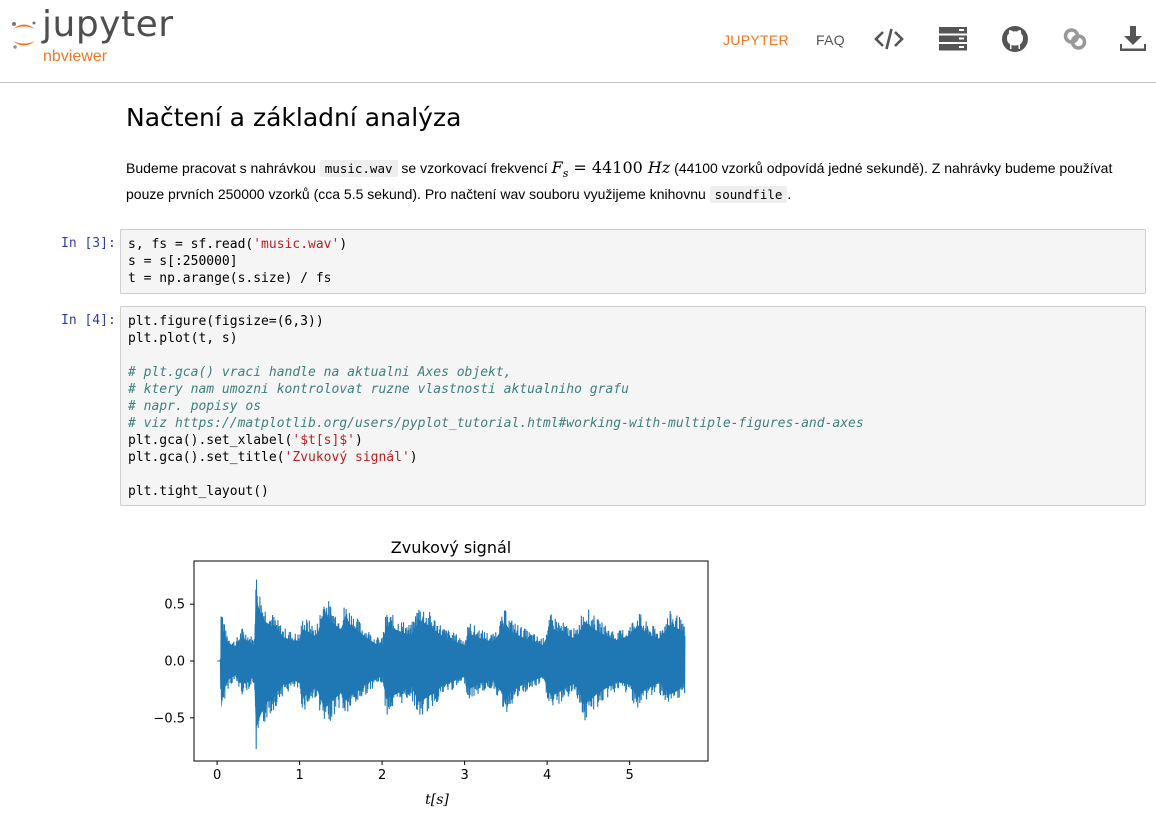 The height and width of the screenshot is (824, 1156). What do you see at coordinates (608, 167) in the screenshot?
I see `math-eq: = 44100` at bounding box center [608, 167].